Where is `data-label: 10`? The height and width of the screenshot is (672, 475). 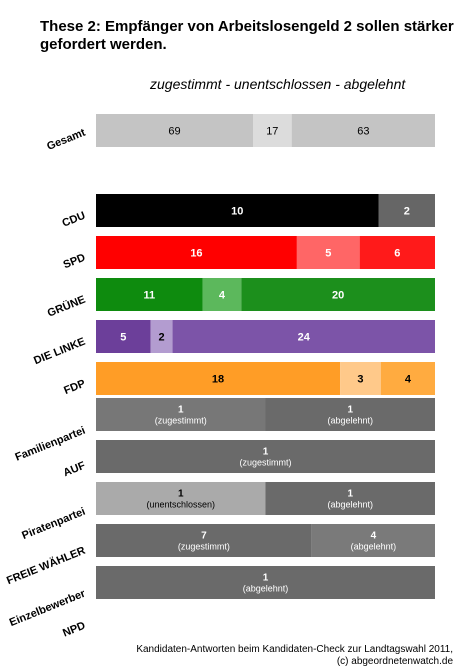
data-label: 10 is located at coordinates (237, 212).